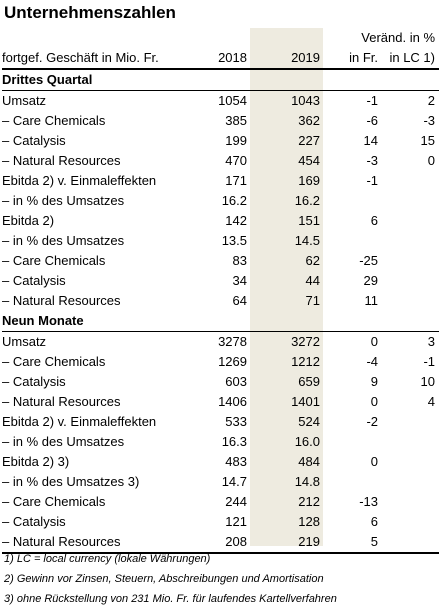 The width and height of the screenshot is (441, 609). Describe the element at coordinates (307, 240) in the screenshot. I see `value-2019: 14.5` at that location.